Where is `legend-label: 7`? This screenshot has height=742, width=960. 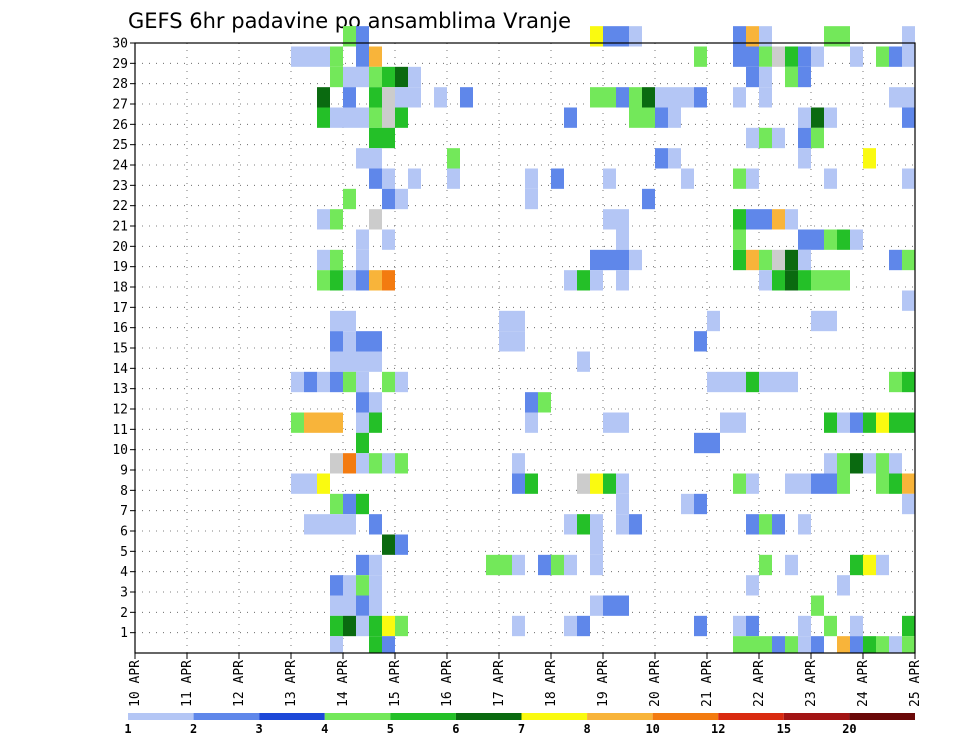 legend-label: 7 is located at coordinates (521, 729).